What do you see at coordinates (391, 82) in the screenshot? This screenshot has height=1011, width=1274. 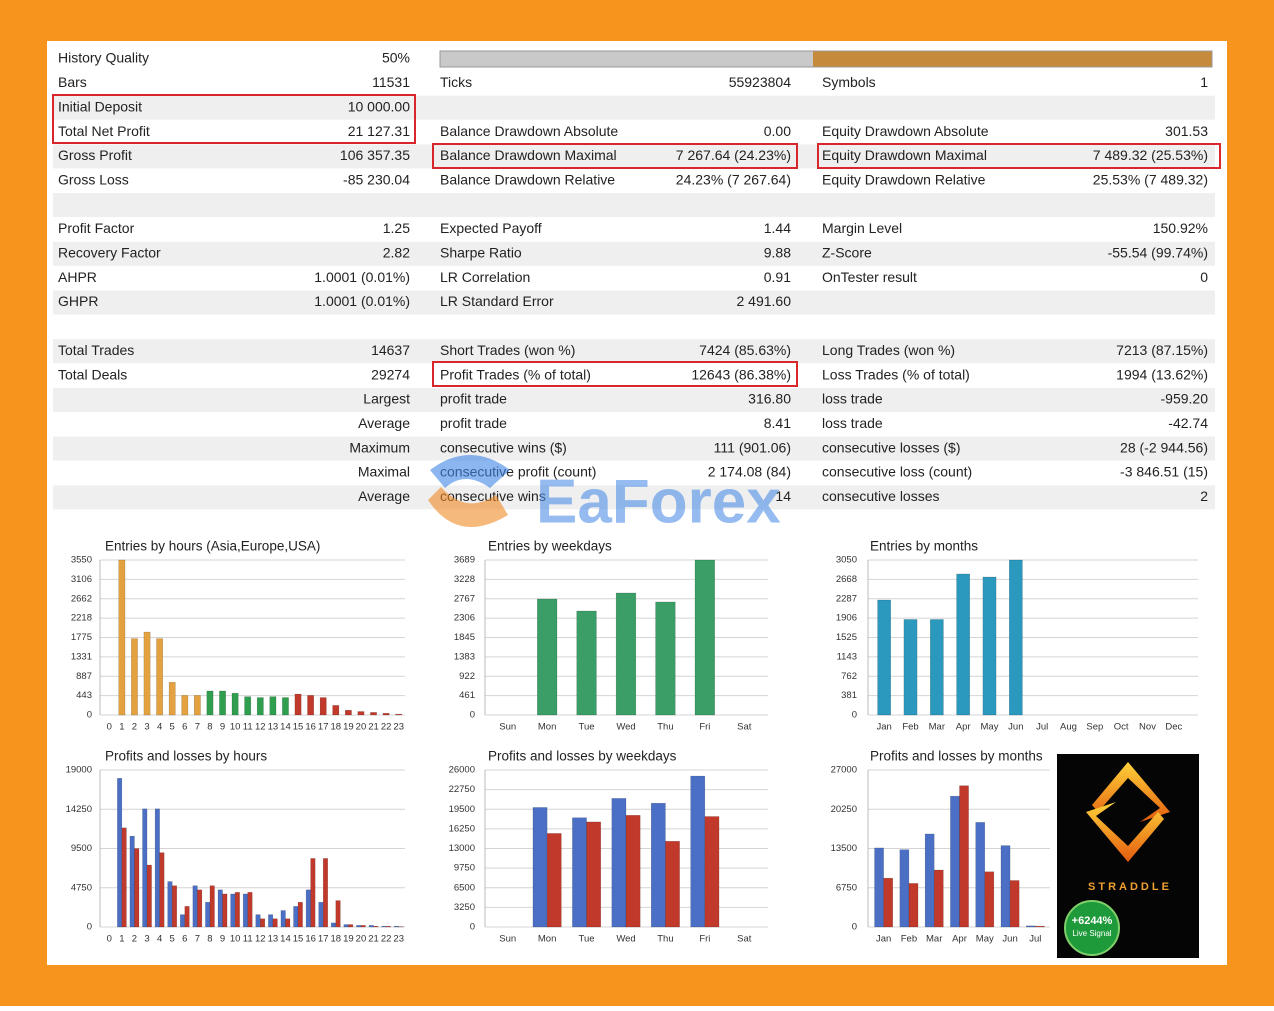 I see `stat-value: 11531` at bounding box center [391, 82].